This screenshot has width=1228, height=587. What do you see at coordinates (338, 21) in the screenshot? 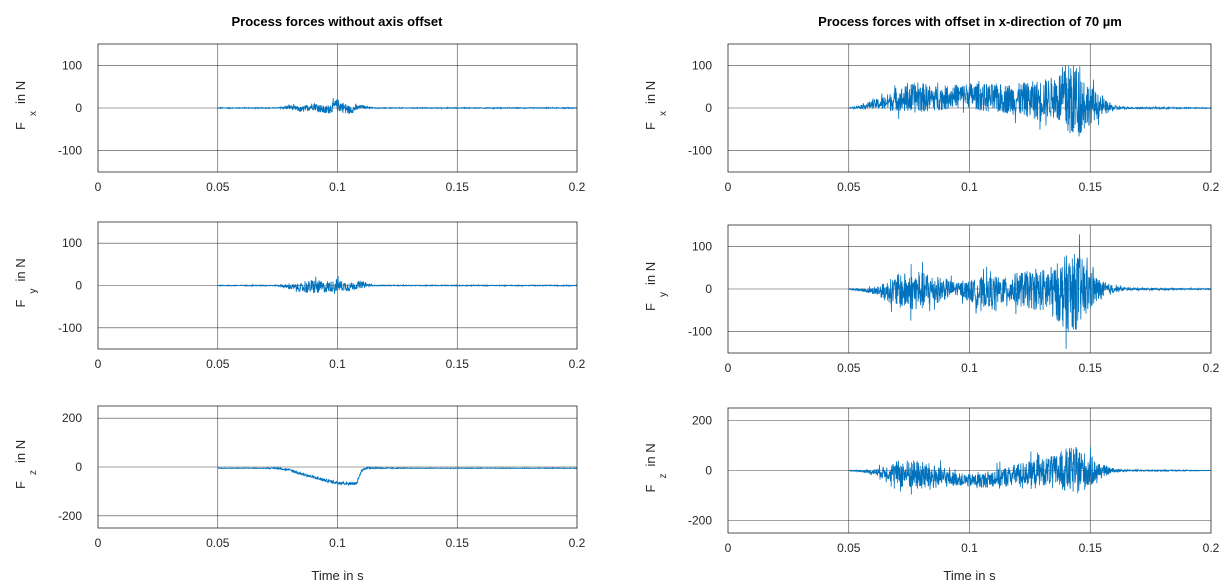
I see `subplot-title: Process forces without axis offset` at bounding box center [338, 21].